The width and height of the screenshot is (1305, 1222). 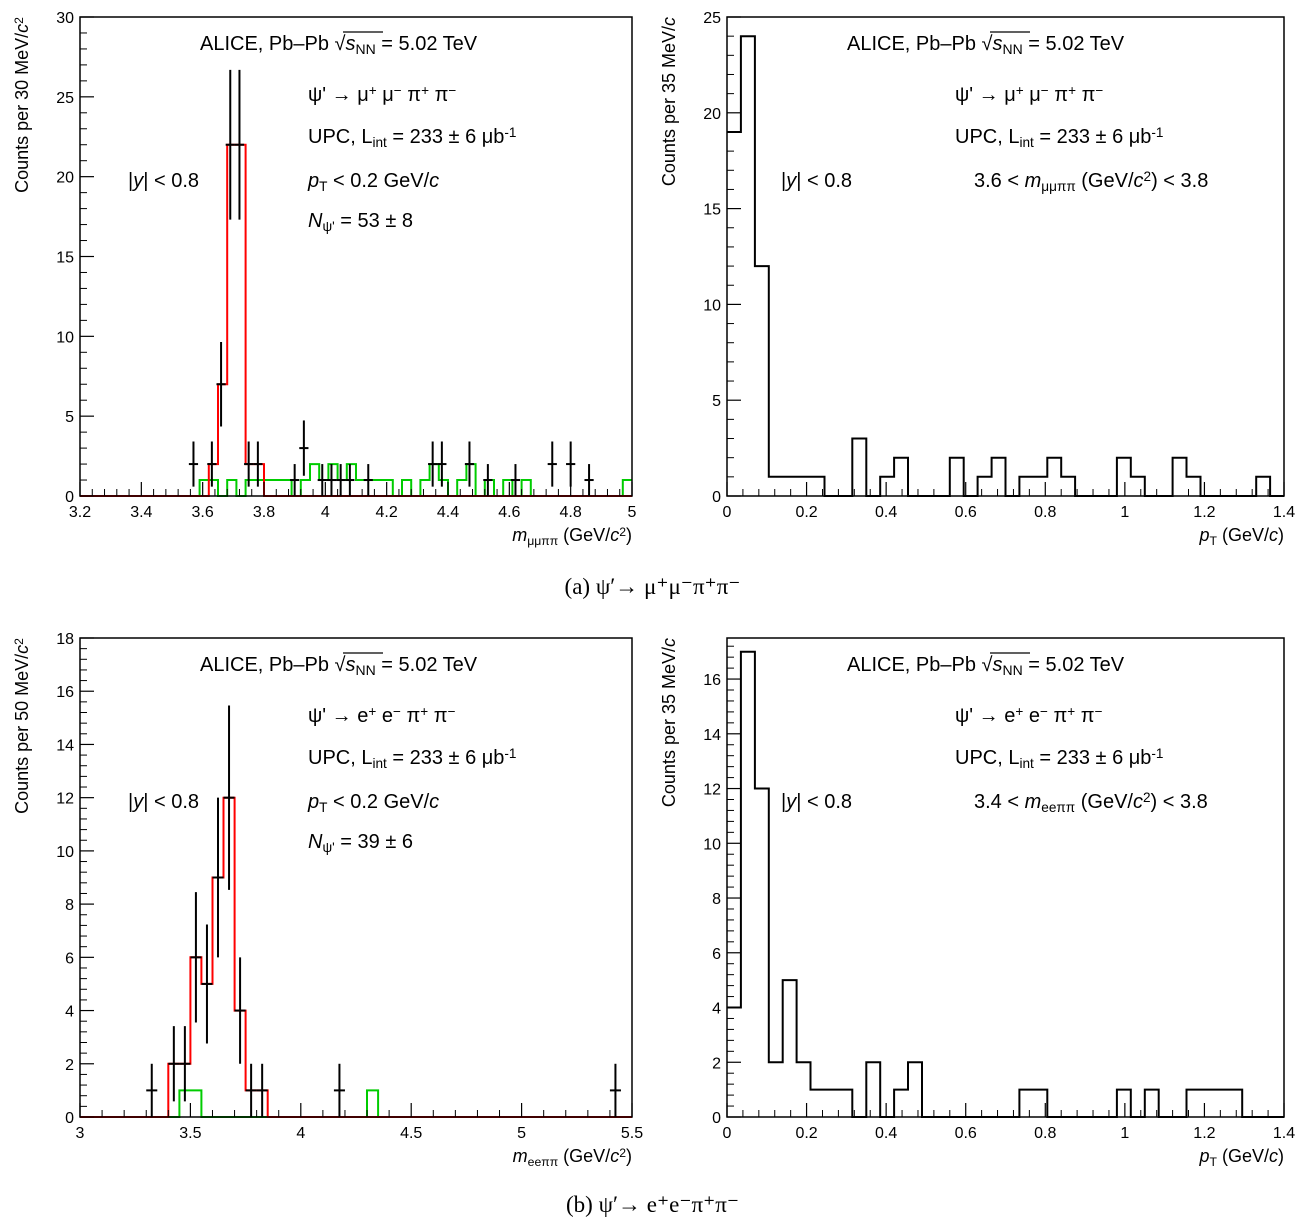 I want to click on x-axis-title: meeππ (GeV/c2), so click(x=572, y=1157).